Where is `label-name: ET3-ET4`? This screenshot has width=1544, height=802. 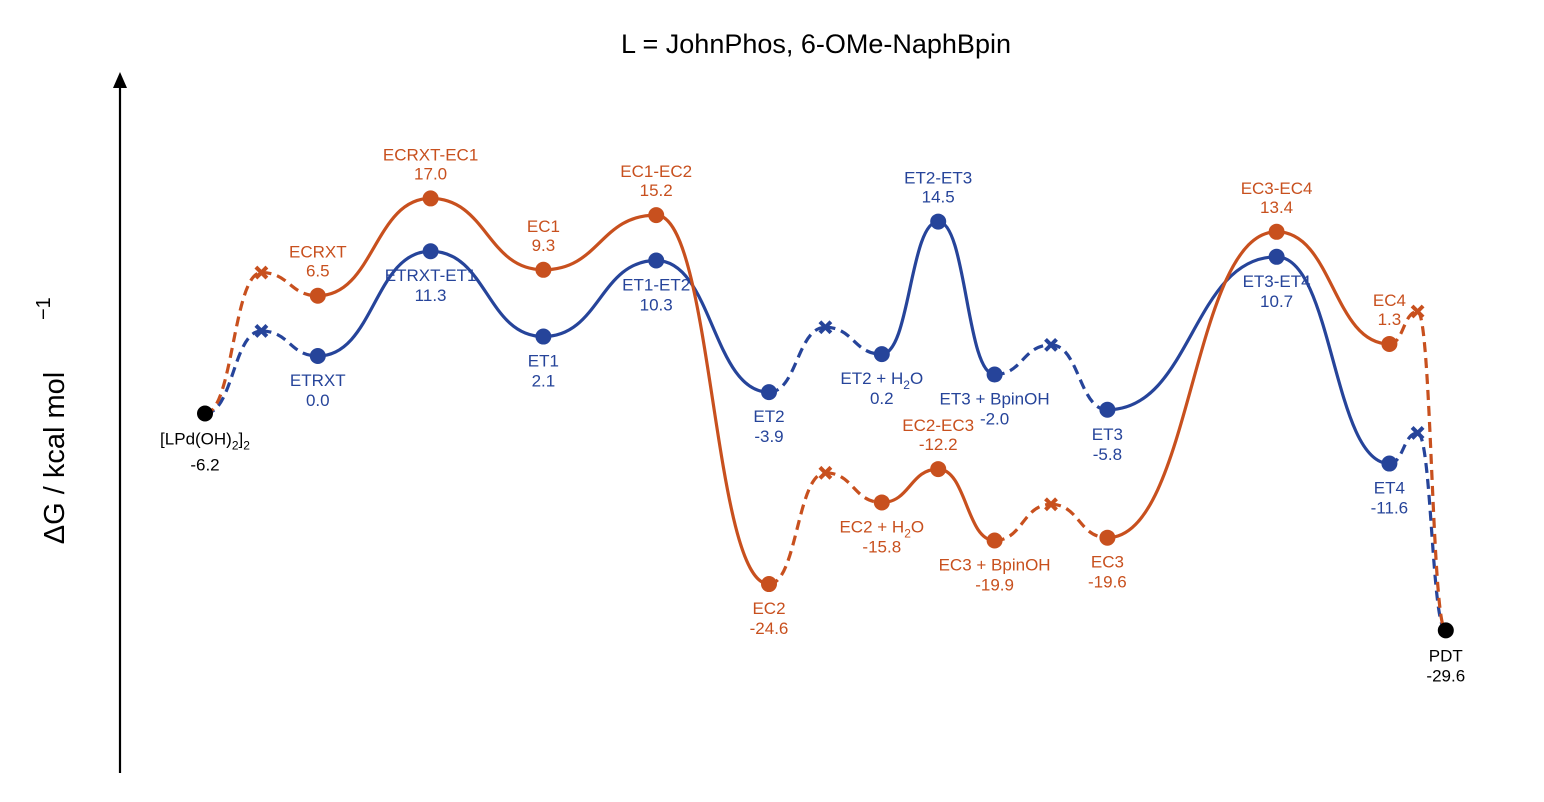
label-name: ET3-ET4 is located at coordinates (1277, 281).